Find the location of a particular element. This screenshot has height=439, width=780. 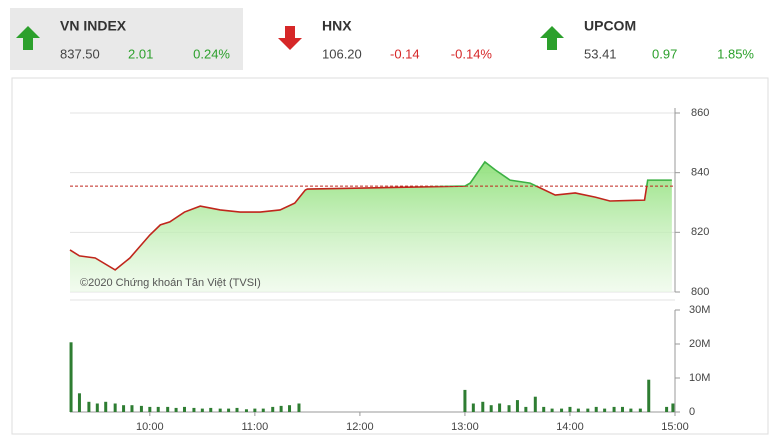

index-change: 2.01 is located at coordinates (140, 53).